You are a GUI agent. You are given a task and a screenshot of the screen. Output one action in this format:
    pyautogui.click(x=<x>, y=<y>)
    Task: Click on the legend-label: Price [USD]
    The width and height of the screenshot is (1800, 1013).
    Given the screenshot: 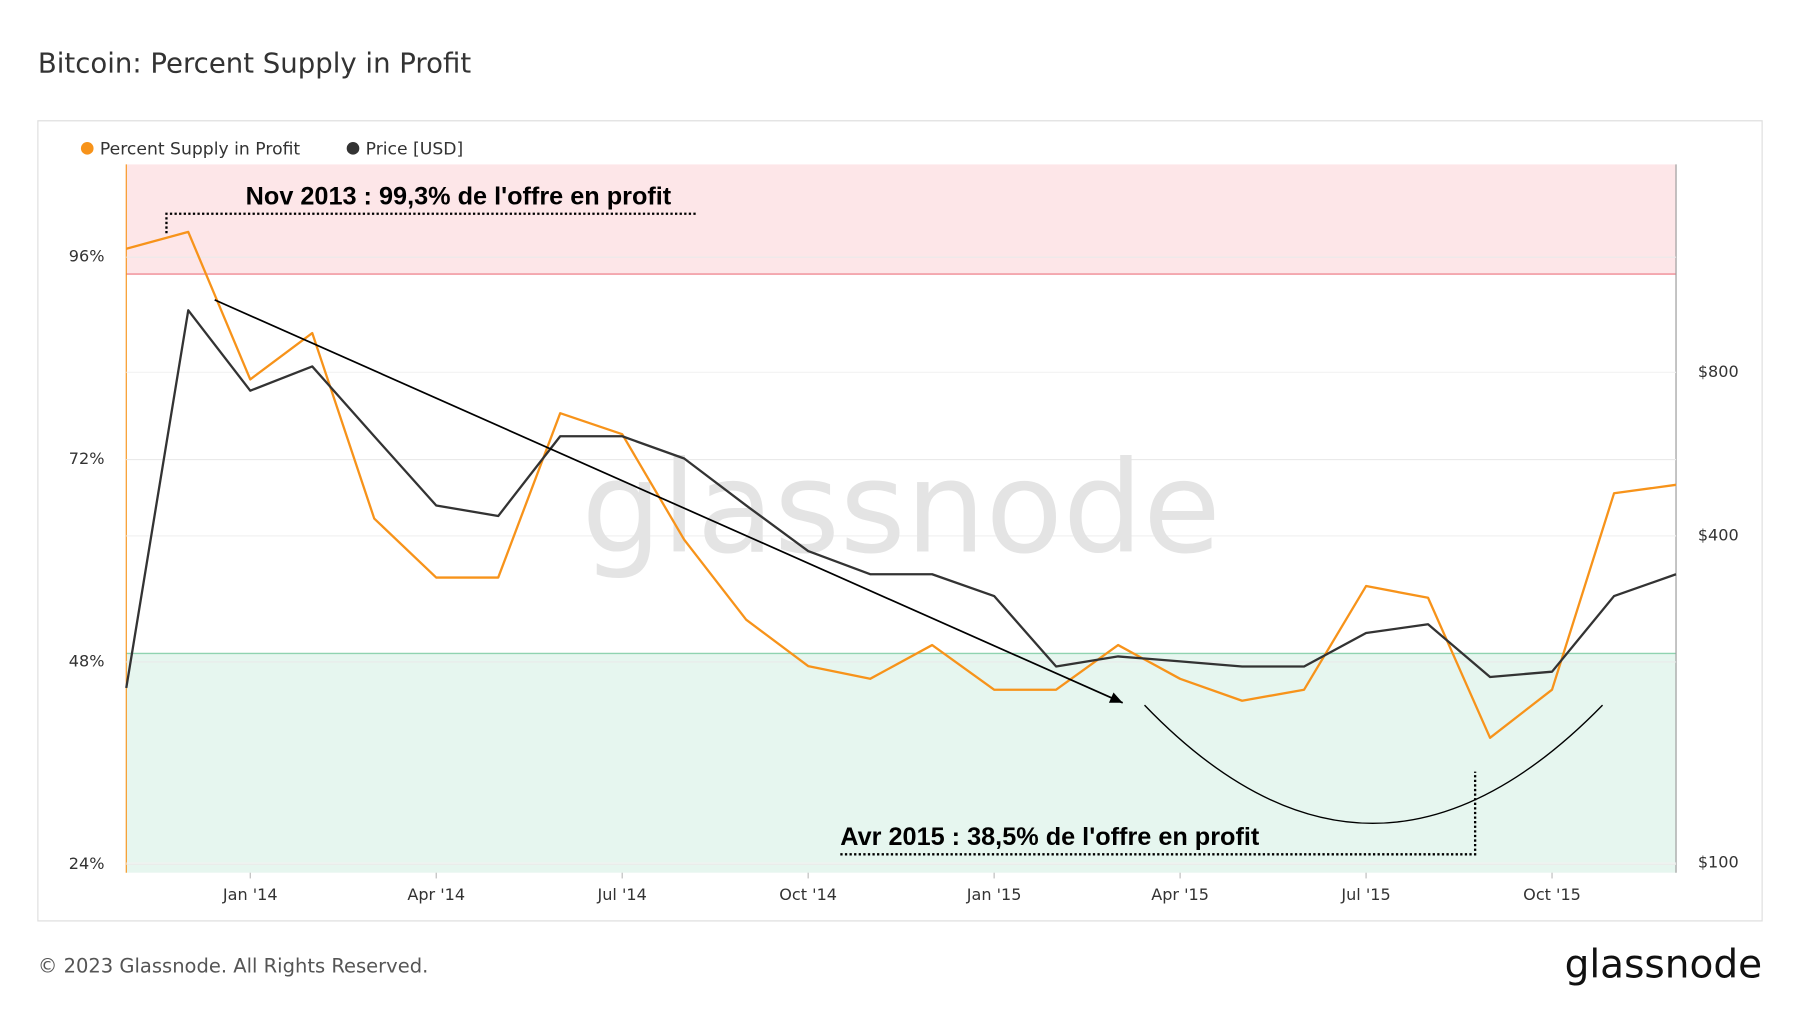 What is the action you would take?
    pyautogui.click(x=415, y=149)
    